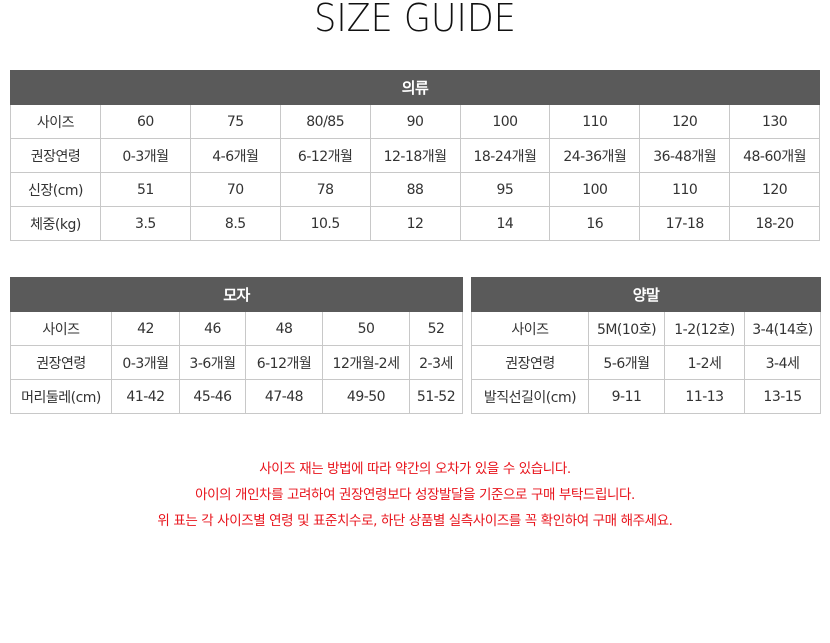 The image size is (830, 643). I want to click on table-cell: 75, so click(235, 121).